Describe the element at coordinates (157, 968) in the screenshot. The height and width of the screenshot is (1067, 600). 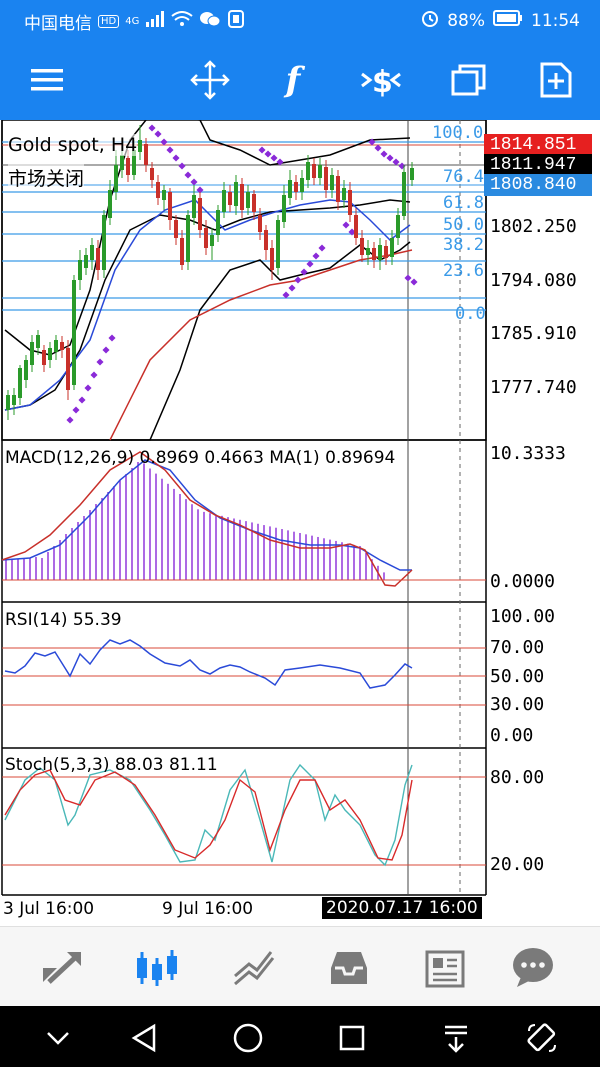
I see `chart-candles-icon` at that location.